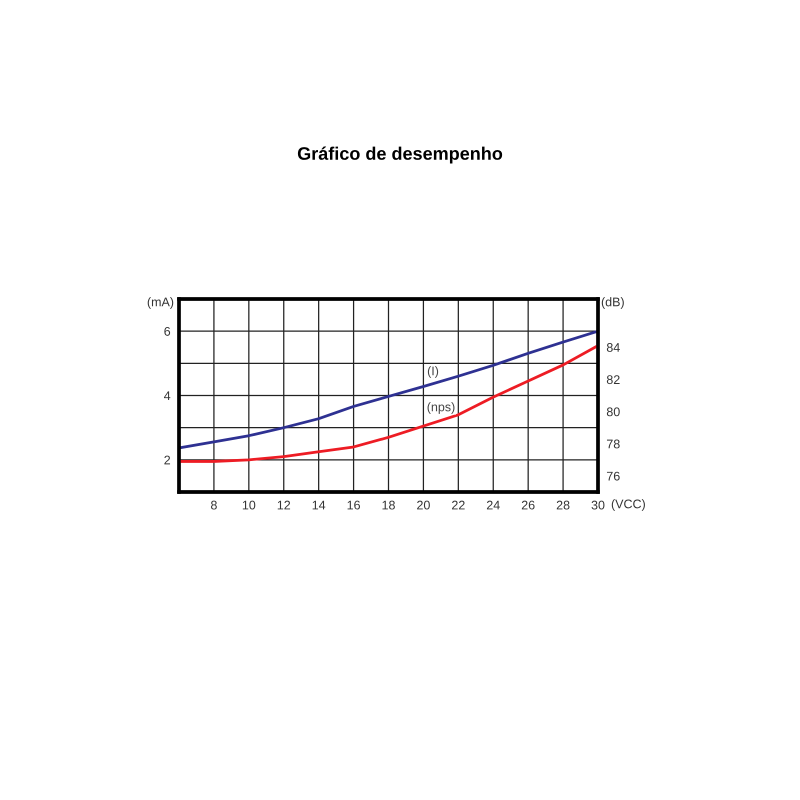  What do you see at coordinates (433, 372) in the screenshot?
I see `annotation: (I)` at bounding box center [433, 372].